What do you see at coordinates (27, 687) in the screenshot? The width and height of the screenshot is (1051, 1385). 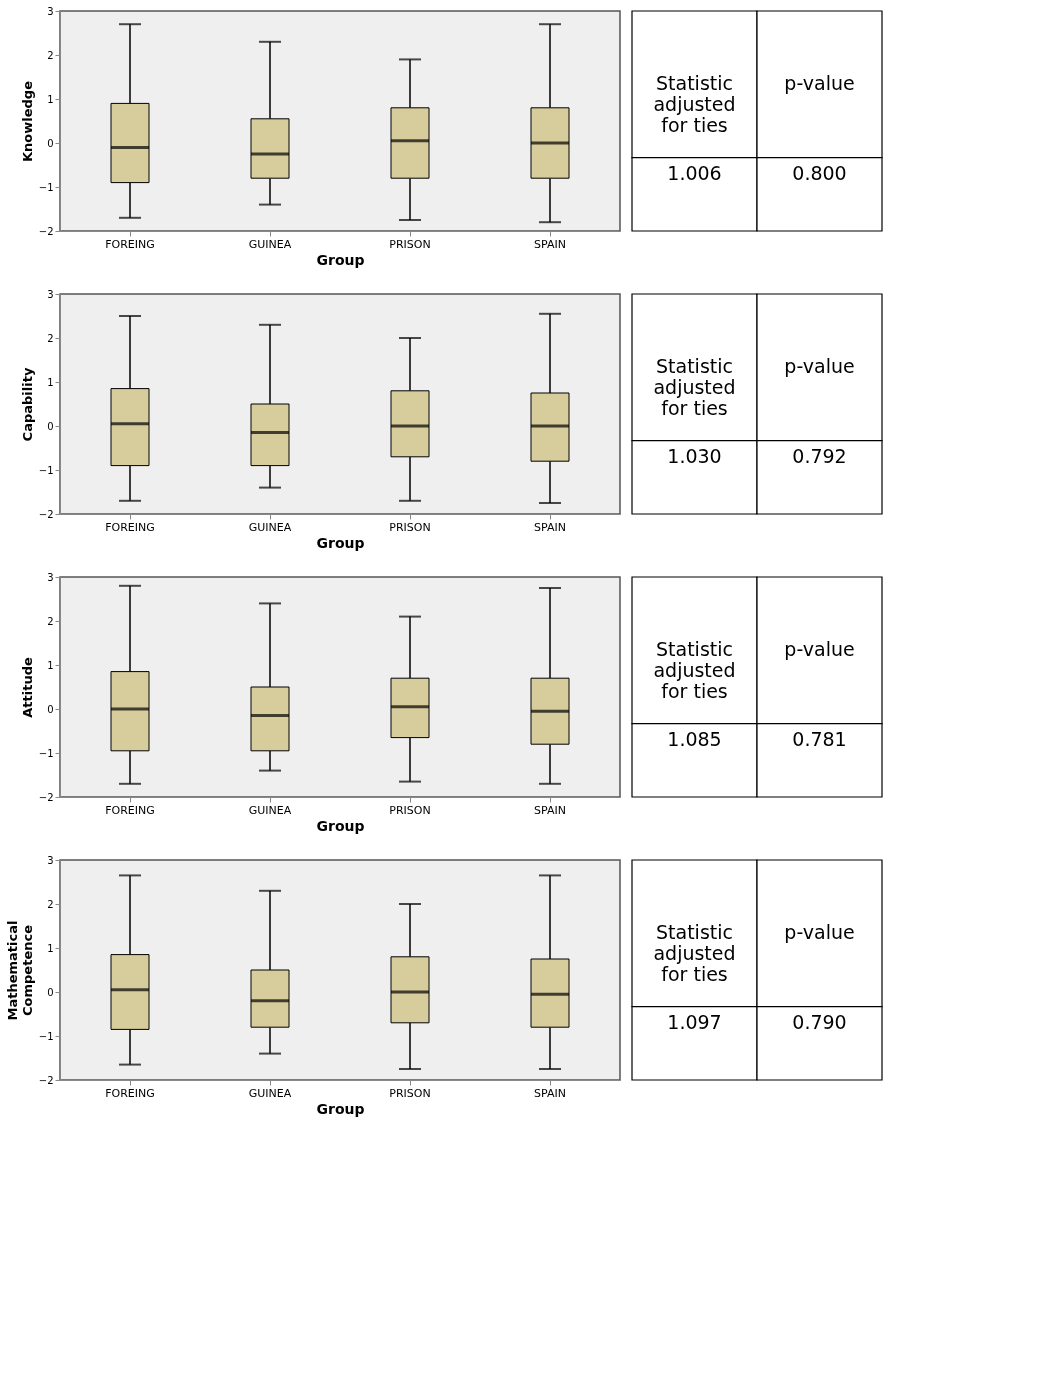 I see `y-axis-title: Attitude` at bounding box center [27, 687].